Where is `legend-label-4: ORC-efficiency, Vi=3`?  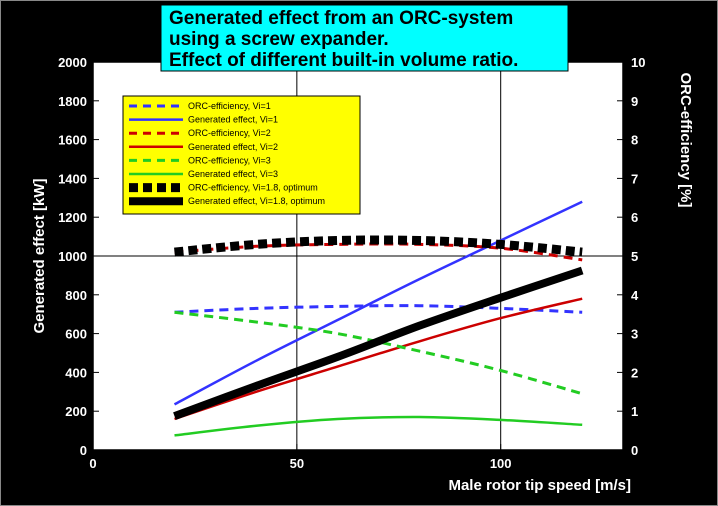 legend-label-4: ORC-efficiency, Vi=3 is located at coordinates (229, 160).